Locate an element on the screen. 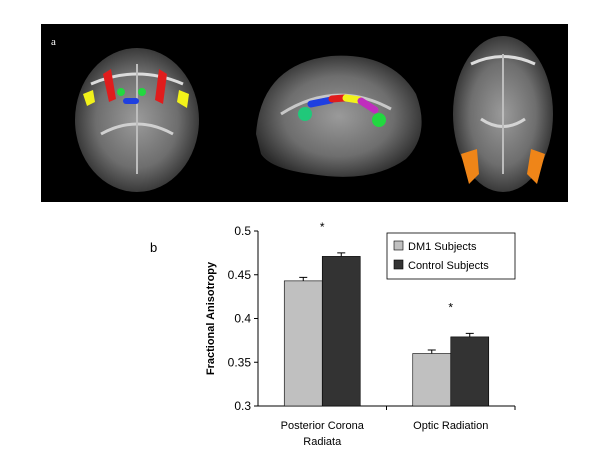 This screenshot has width=600, height=450. superior-region-right is located at coordinates (161, 86).